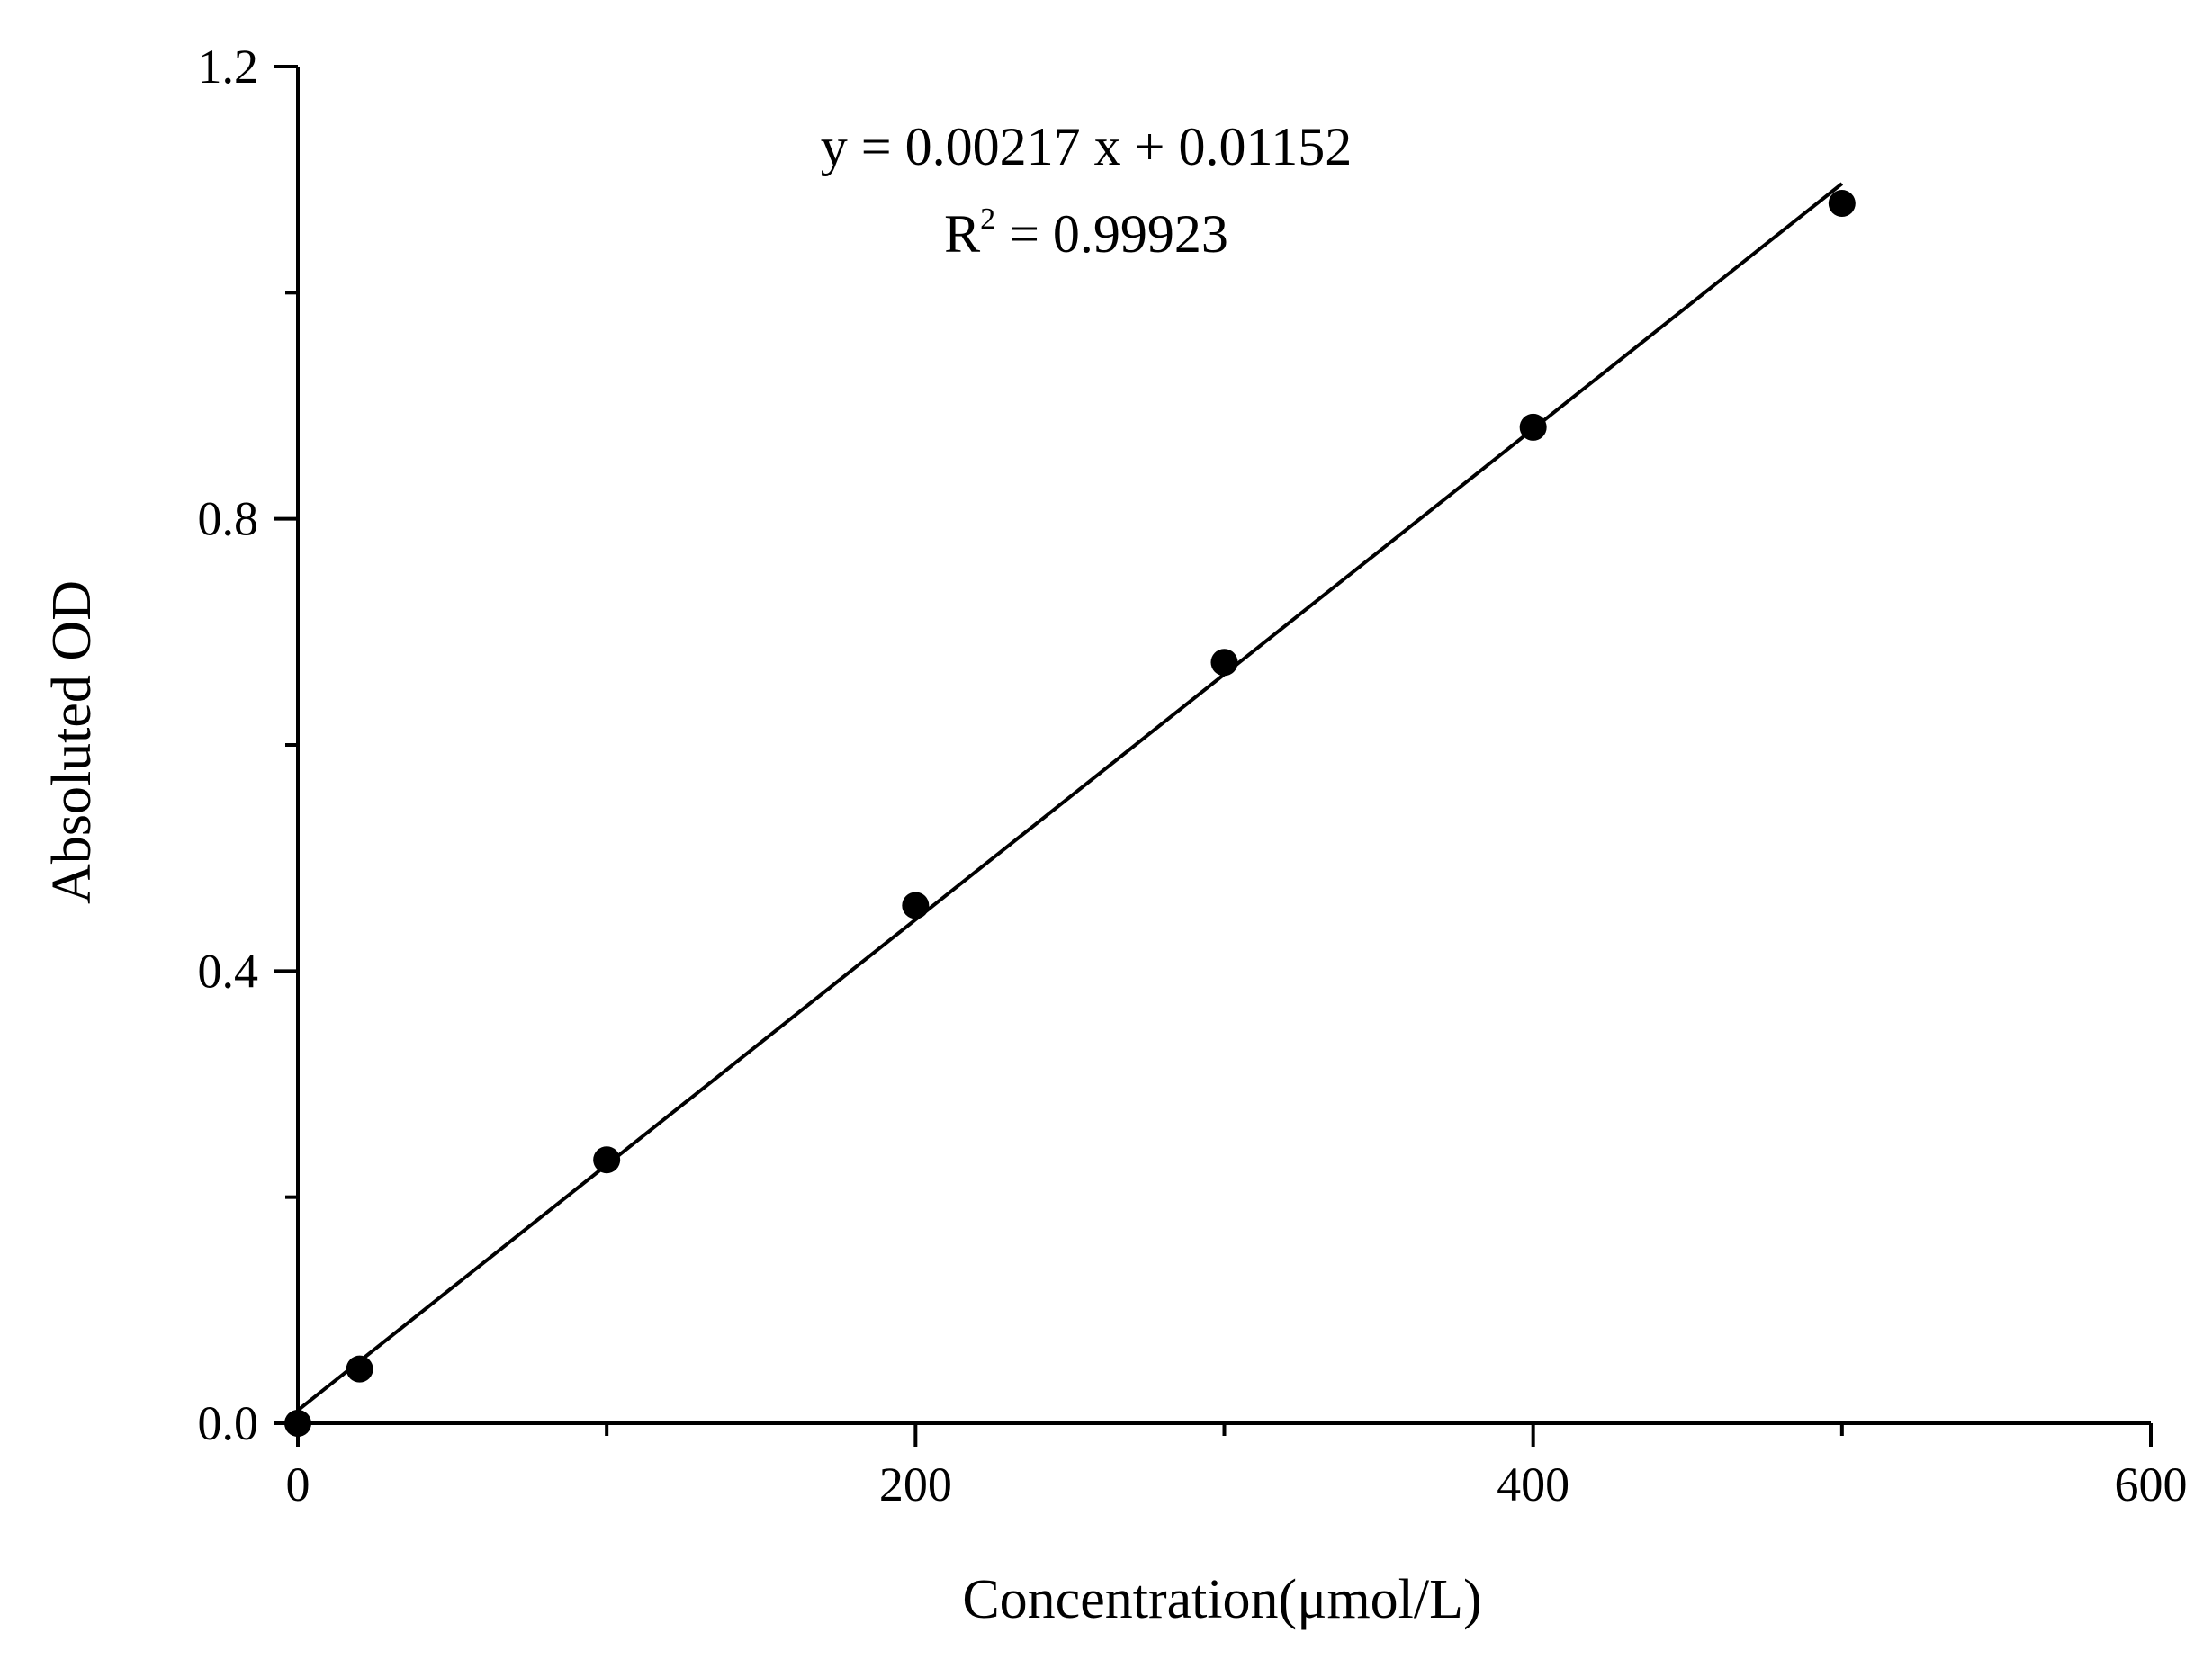 The width and height of the screenshot is (2212, 1659). Describe the element at coordinates (1221, 1599) in the screenshot. I see `x-axis-title: Concentration(μmol/L)` at that location.